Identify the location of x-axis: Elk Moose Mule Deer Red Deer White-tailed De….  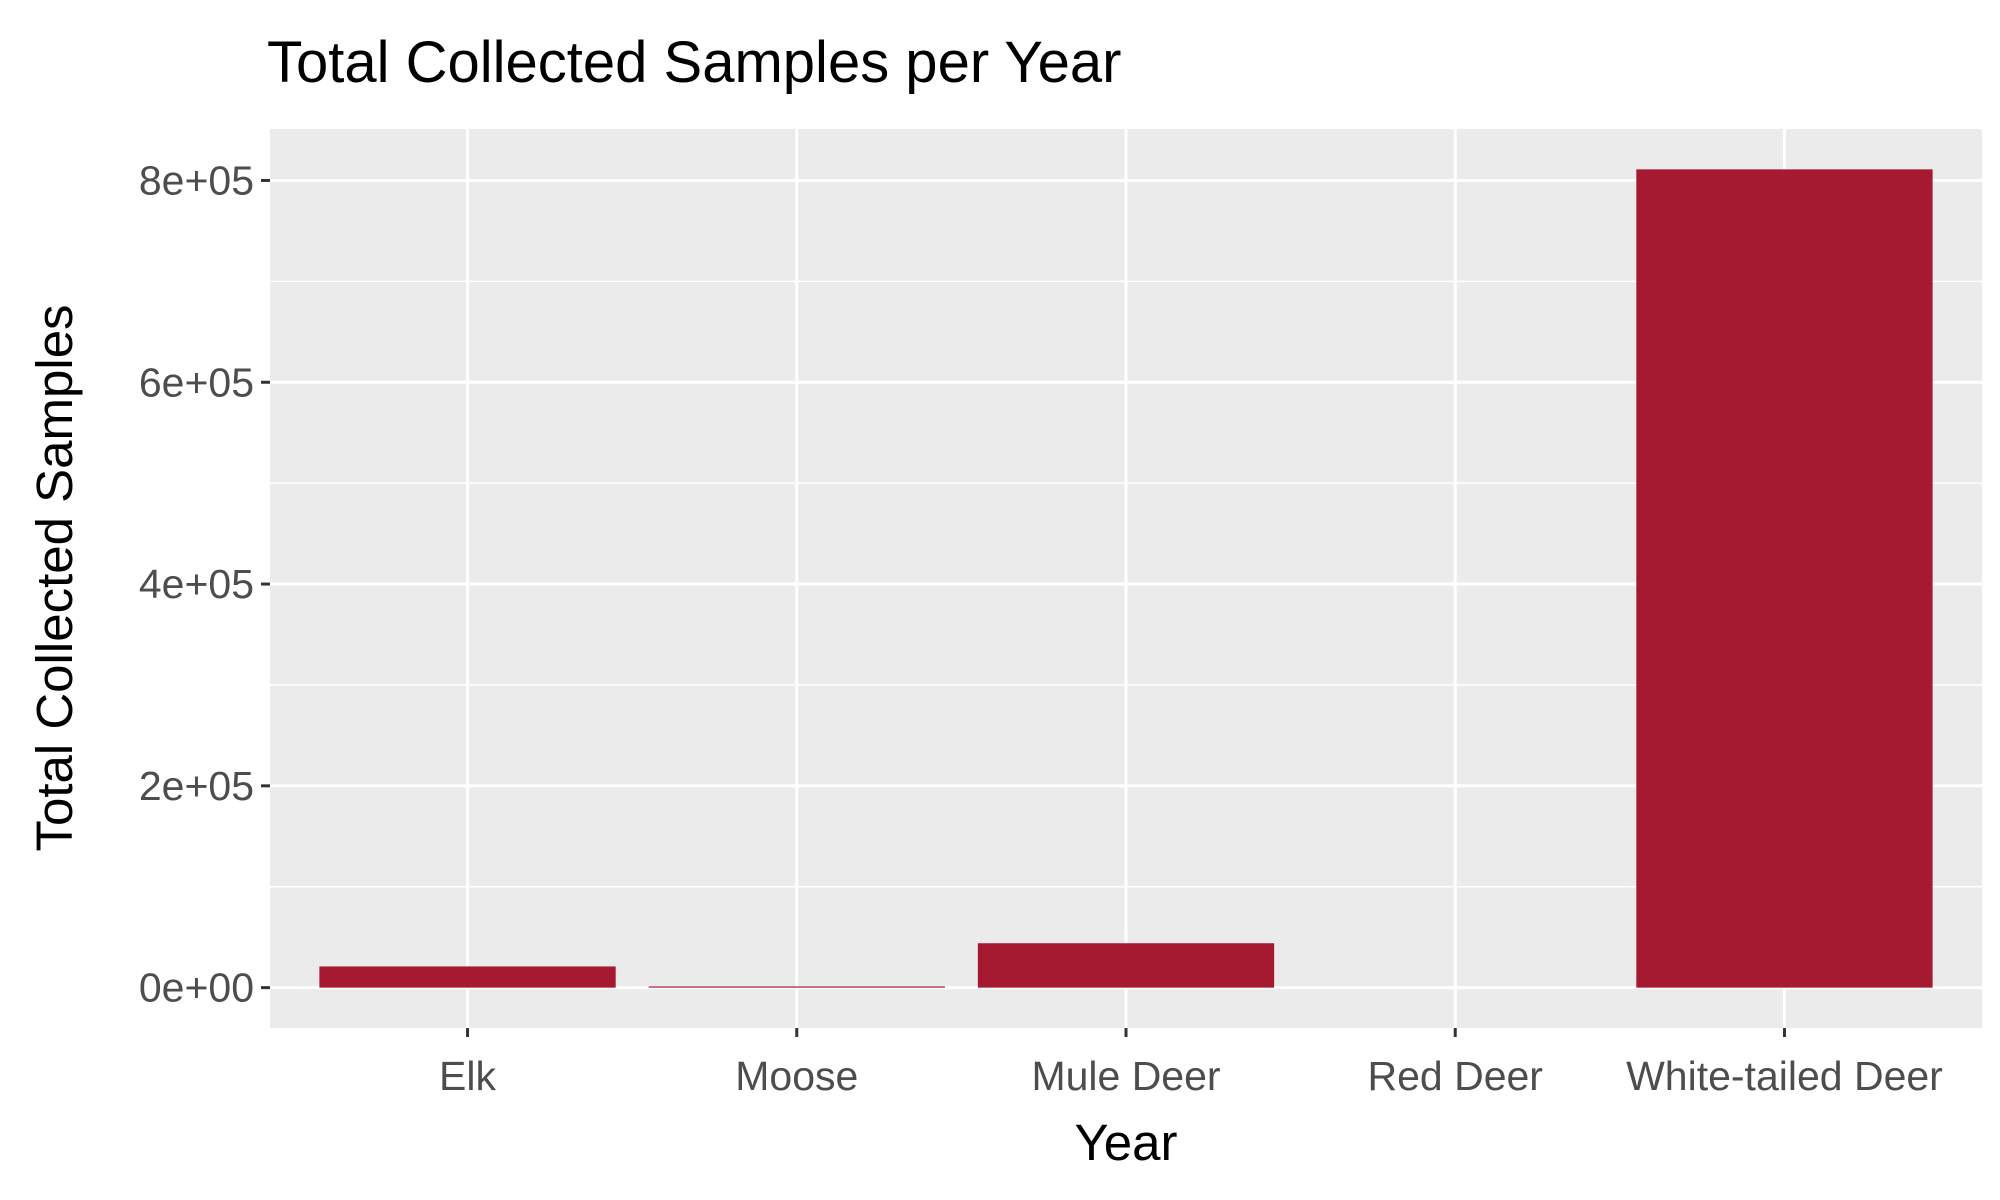
(1191, 1063).